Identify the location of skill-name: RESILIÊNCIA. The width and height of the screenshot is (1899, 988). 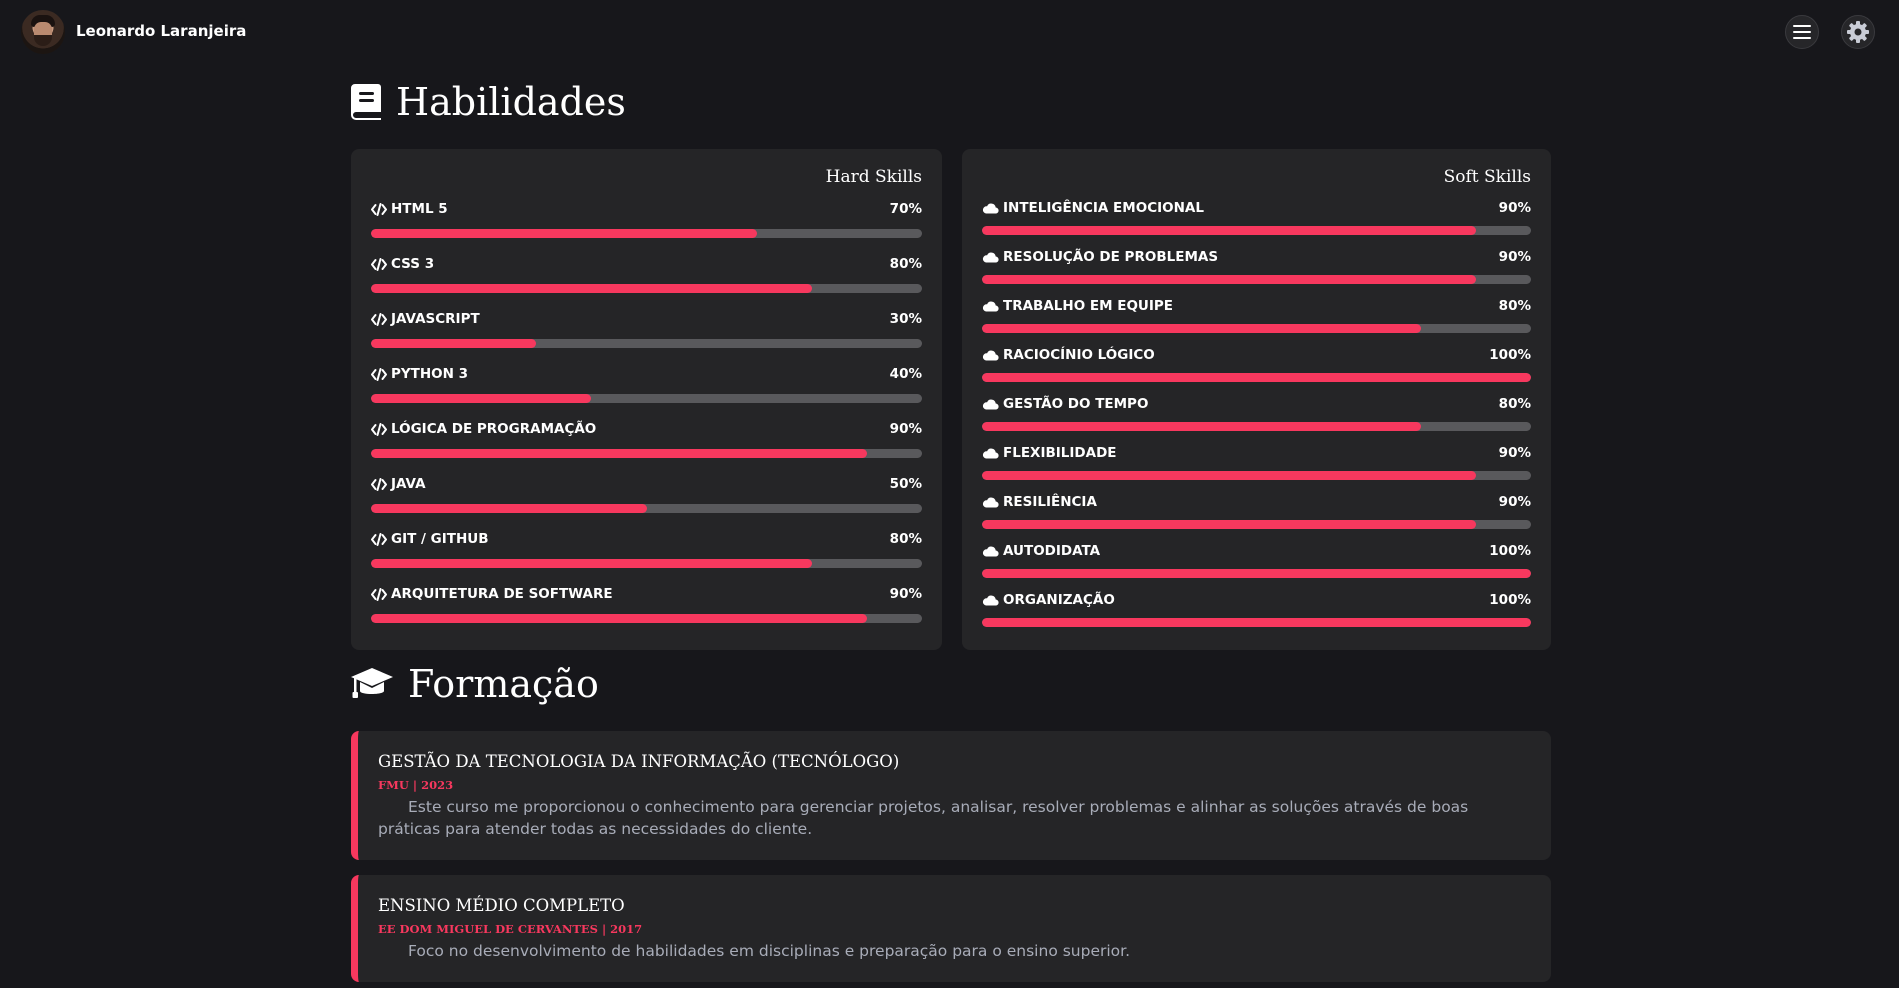
(1039, 502).